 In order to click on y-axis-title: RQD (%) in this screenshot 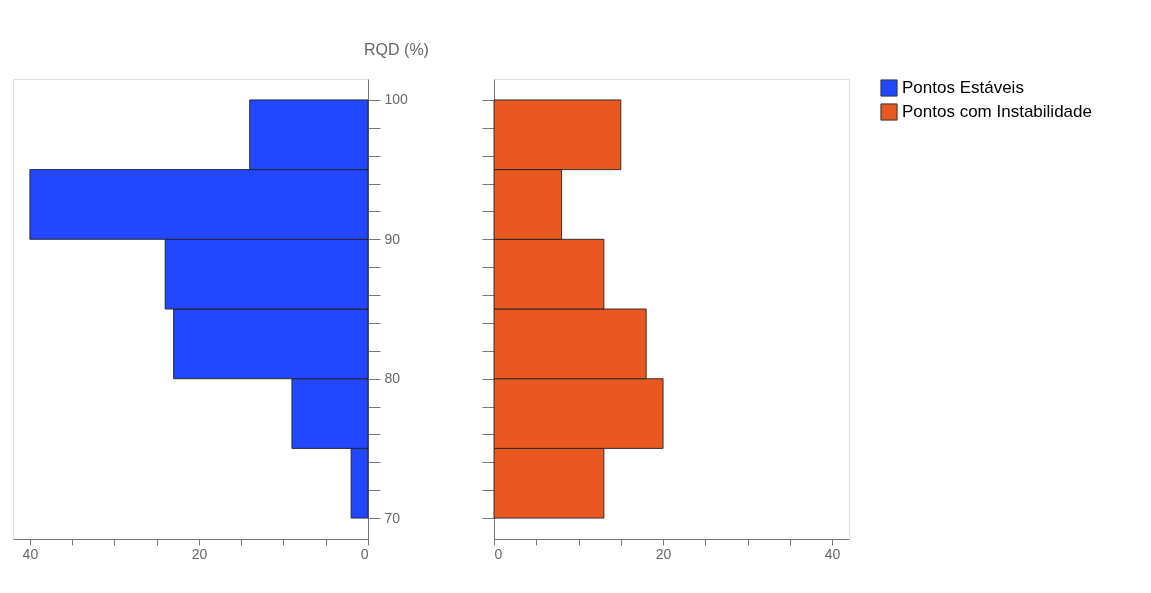, I will do `click(396, 49)`.